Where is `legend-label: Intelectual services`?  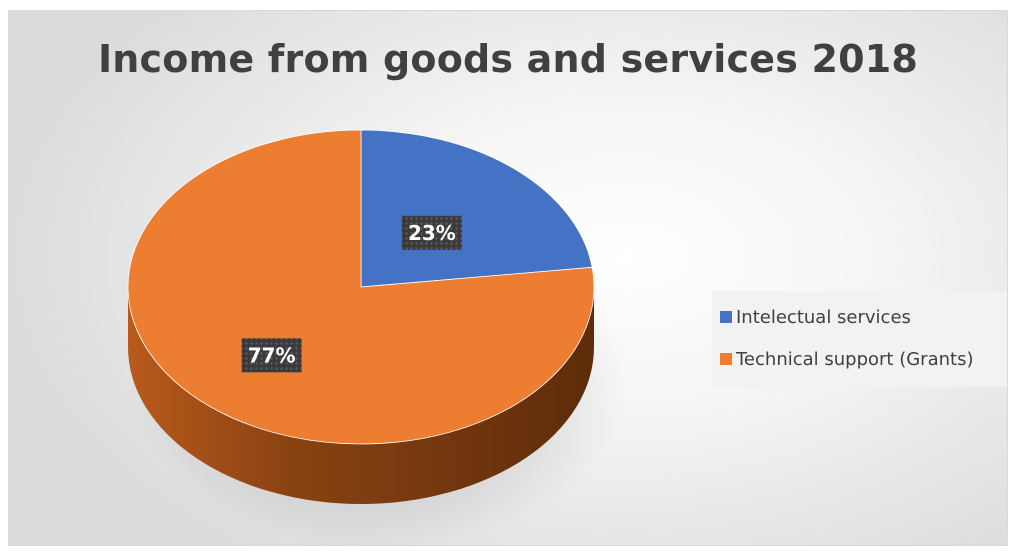 legend-label: Intelectual services is located at coordinates (823, 317).